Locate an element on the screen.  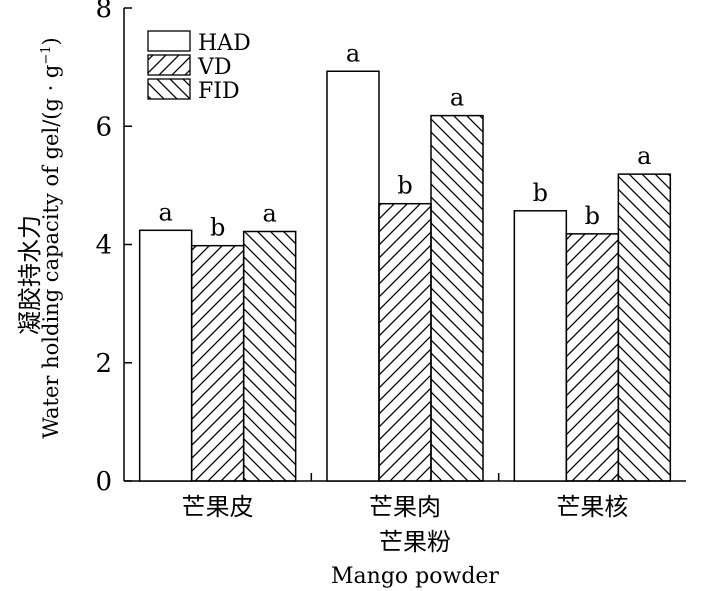
x-tick-label: 芒果肉 is located at coordinates (405, 507).